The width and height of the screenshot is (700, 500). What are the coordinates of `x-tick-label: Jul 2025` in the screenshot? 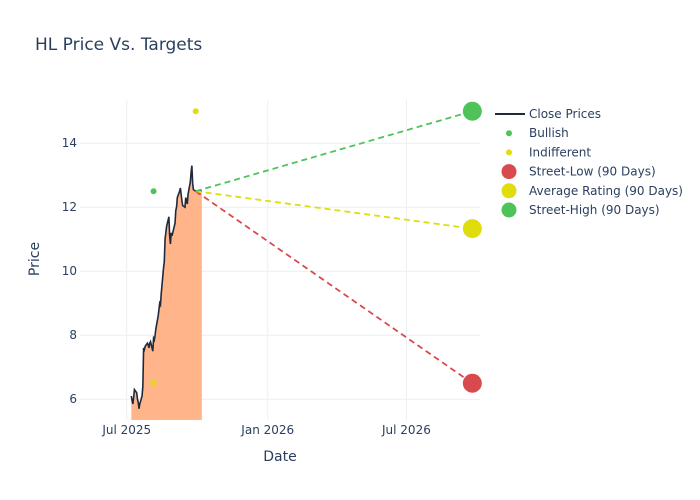 It's located at (126, 430).